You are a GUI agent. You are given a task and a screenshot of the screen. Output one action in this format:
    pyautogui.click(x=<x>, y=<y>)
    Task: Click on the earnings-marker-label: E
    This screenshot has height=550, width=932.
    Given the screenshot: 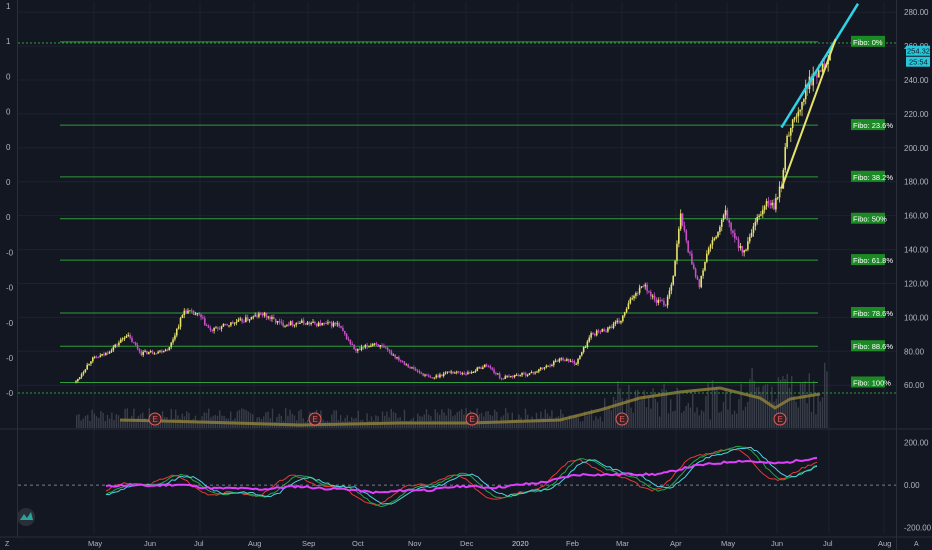 What is the action you would take?
    pyautogui.click(x=472, y=419)
    